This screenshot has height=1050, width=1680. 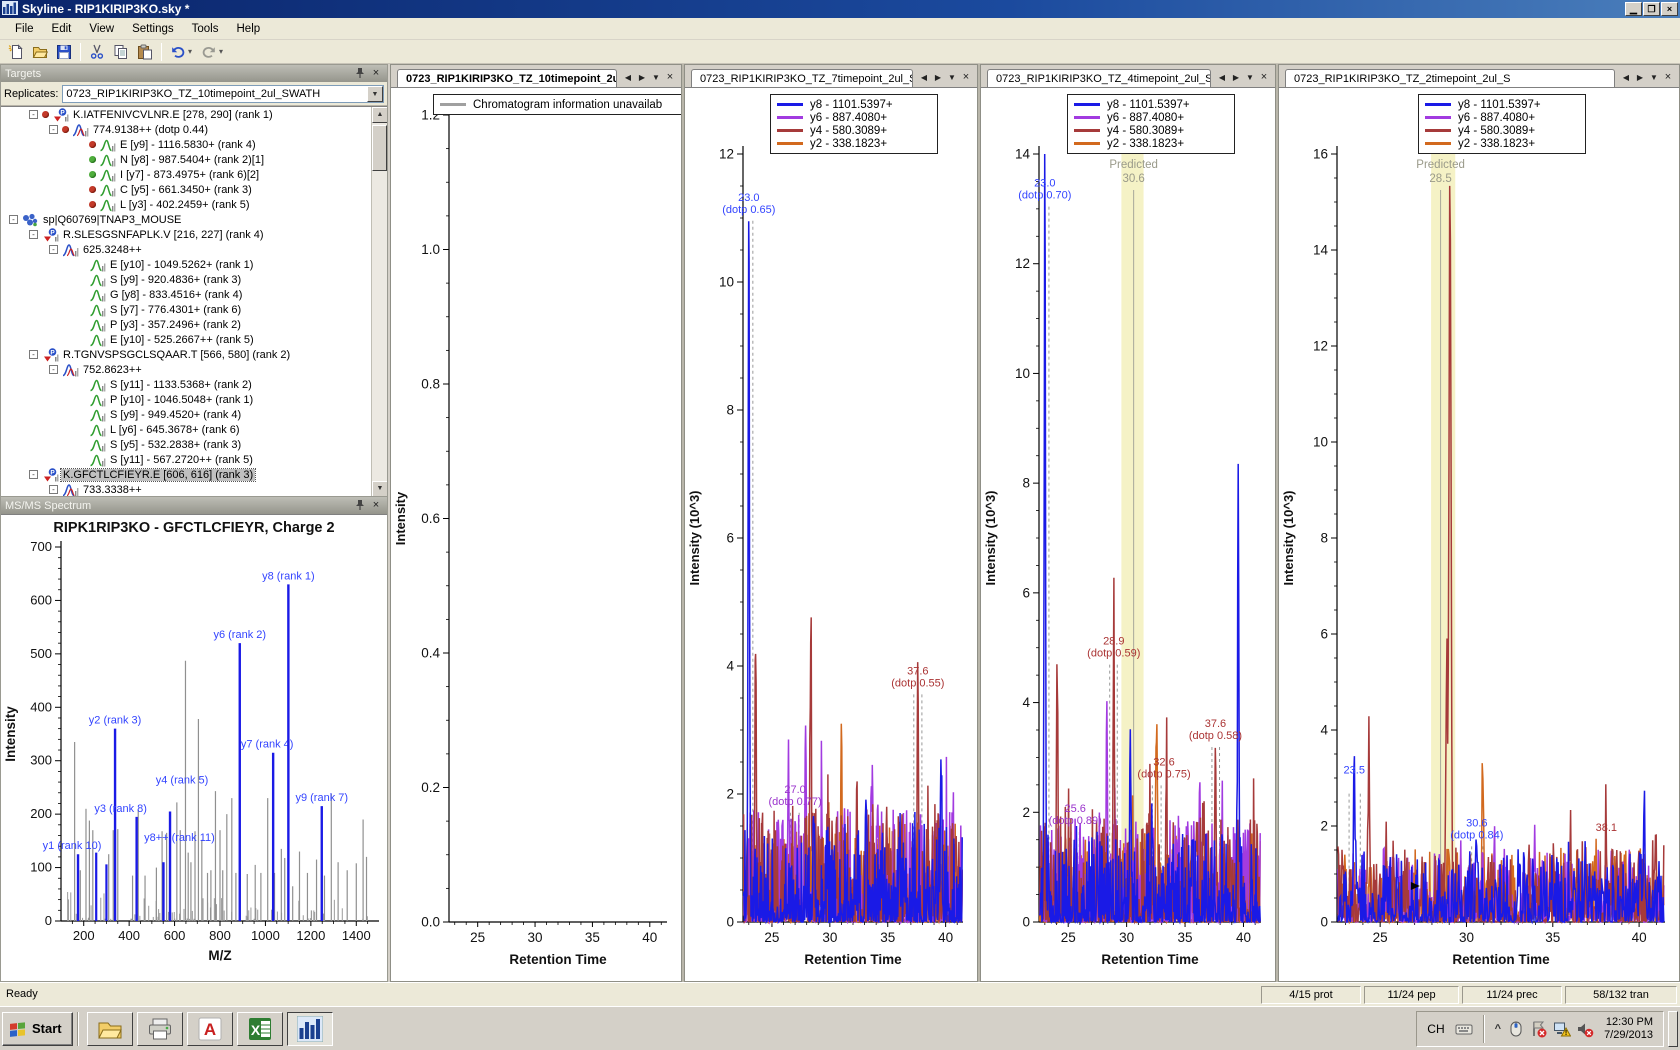 I want to click on tree-item: S [y7] - 776.4301+ (rank 6), so click(x=194, y=309).